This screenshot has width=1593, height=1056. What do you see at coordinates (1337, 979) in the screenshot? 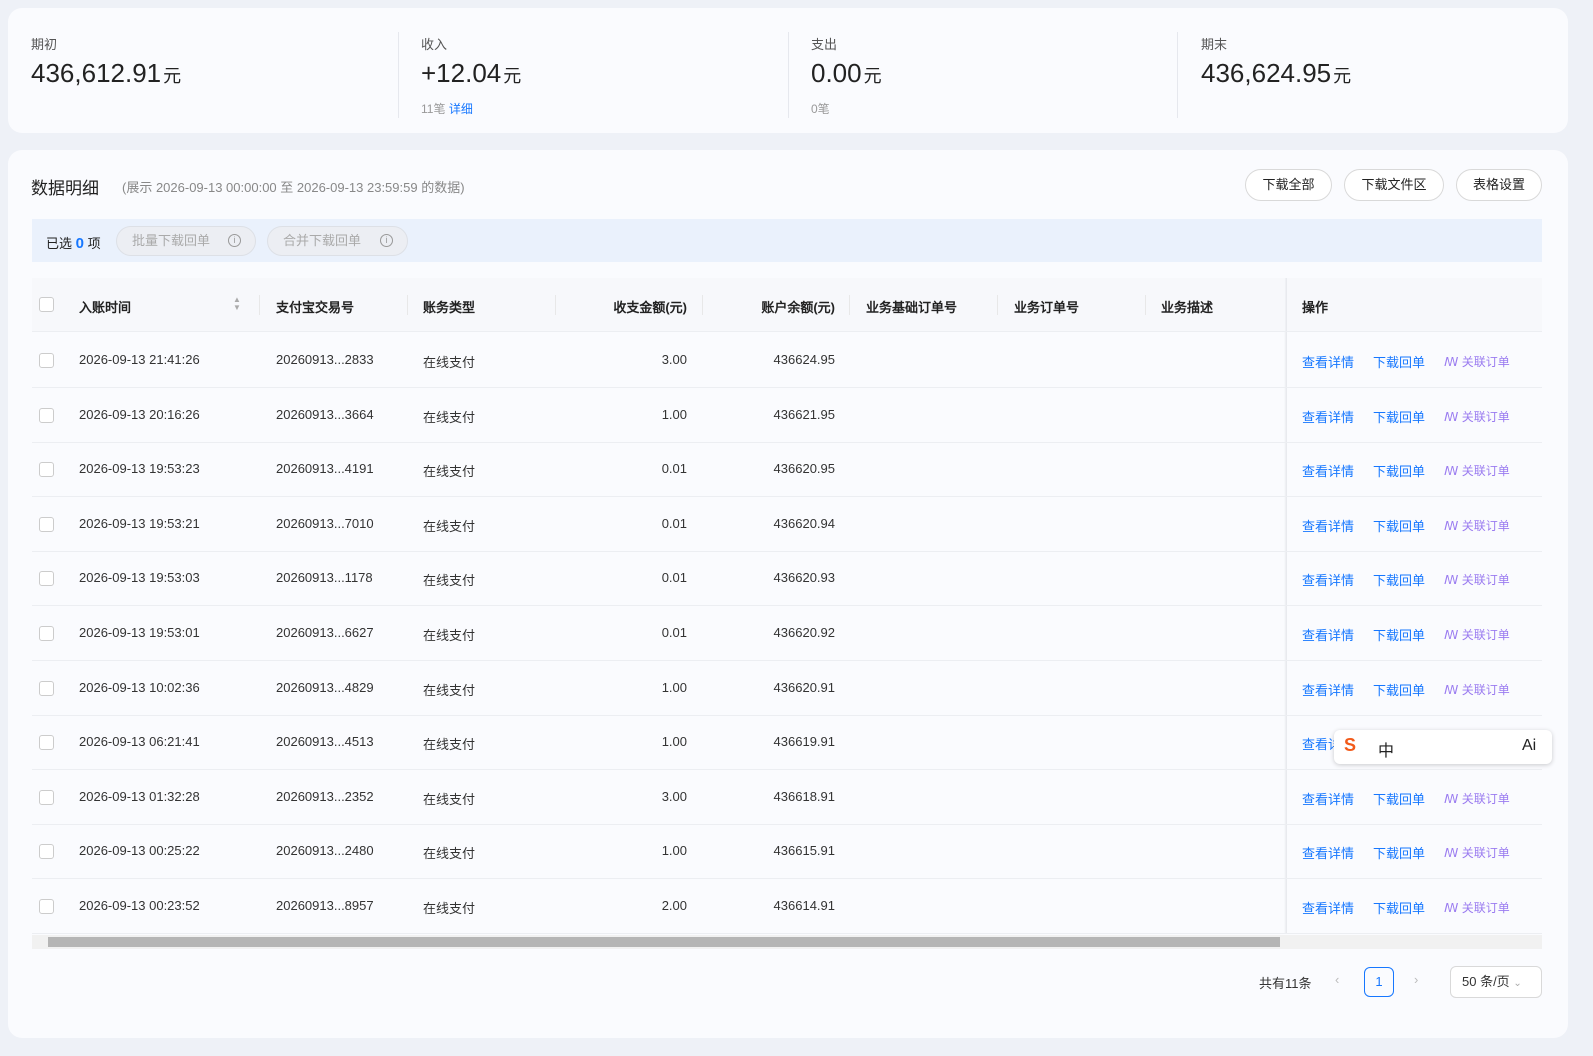
I see `prev-page: ‹` at bounding box center [1337, 979].